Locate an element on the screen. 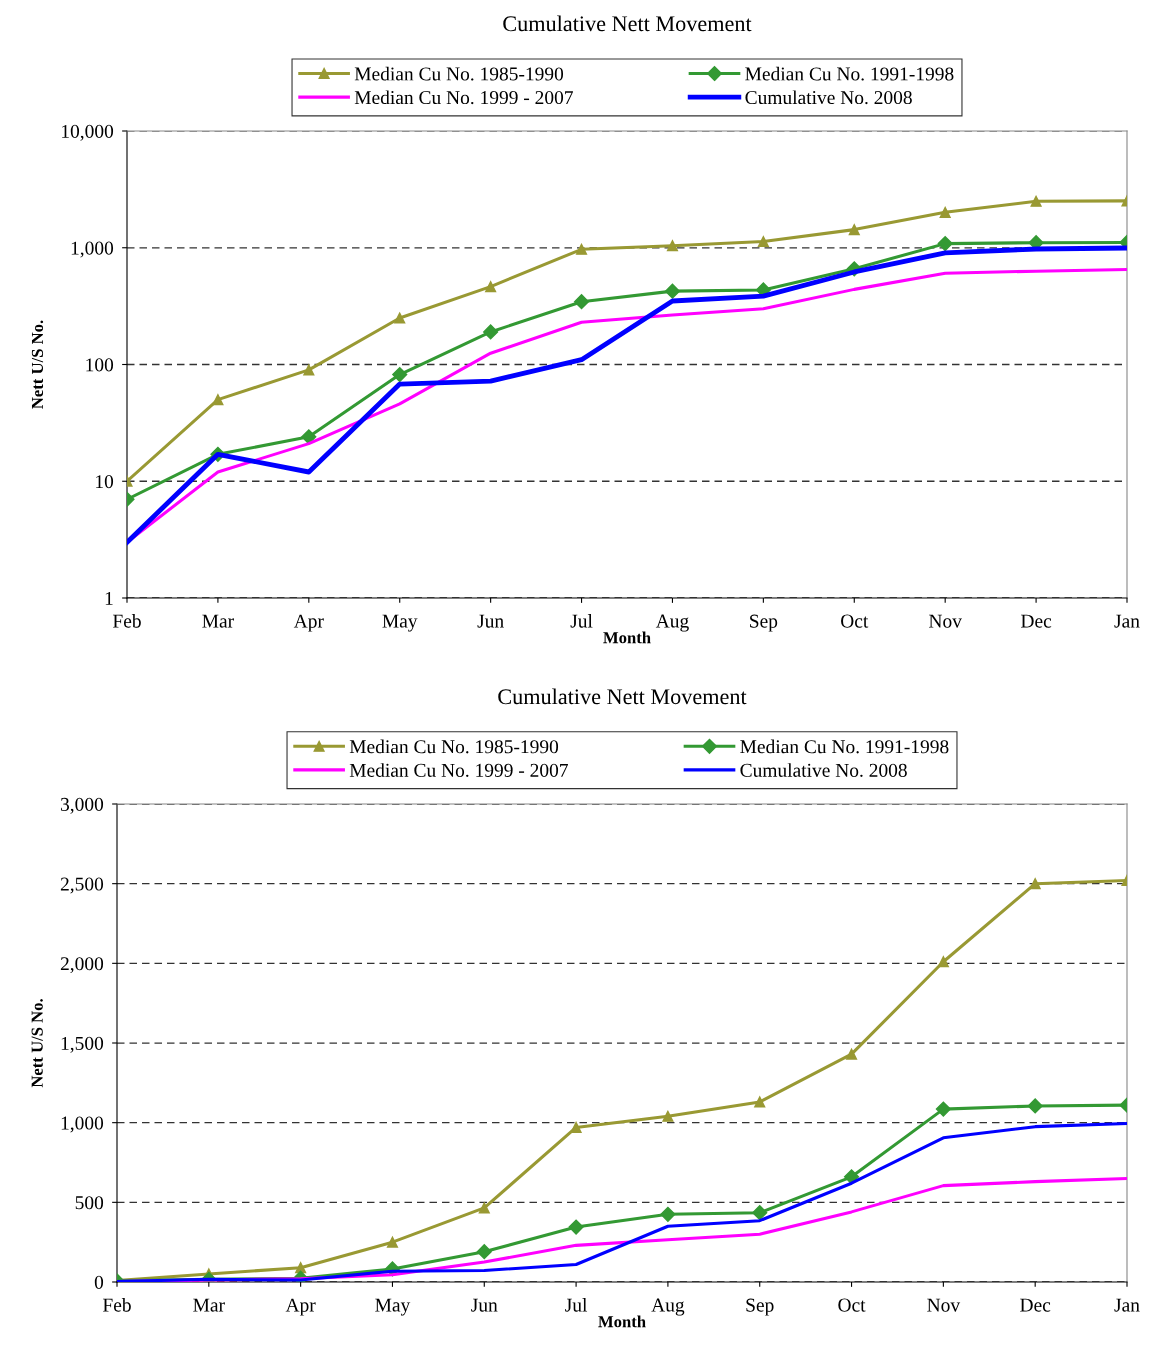  y-tick-label: 10 is located at coordinates (105, 482).